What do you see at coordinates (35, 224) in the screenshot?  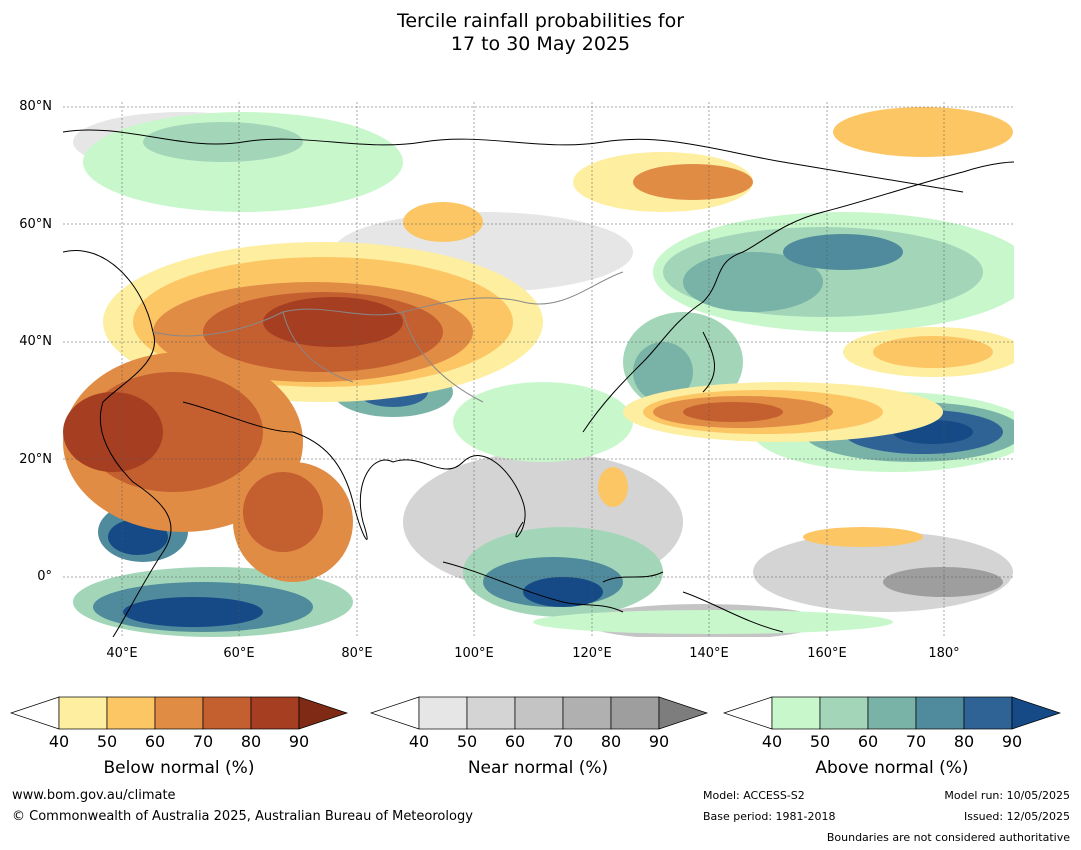 I see `lat-label-60n: 60°N` at bounding box center [35, 224].